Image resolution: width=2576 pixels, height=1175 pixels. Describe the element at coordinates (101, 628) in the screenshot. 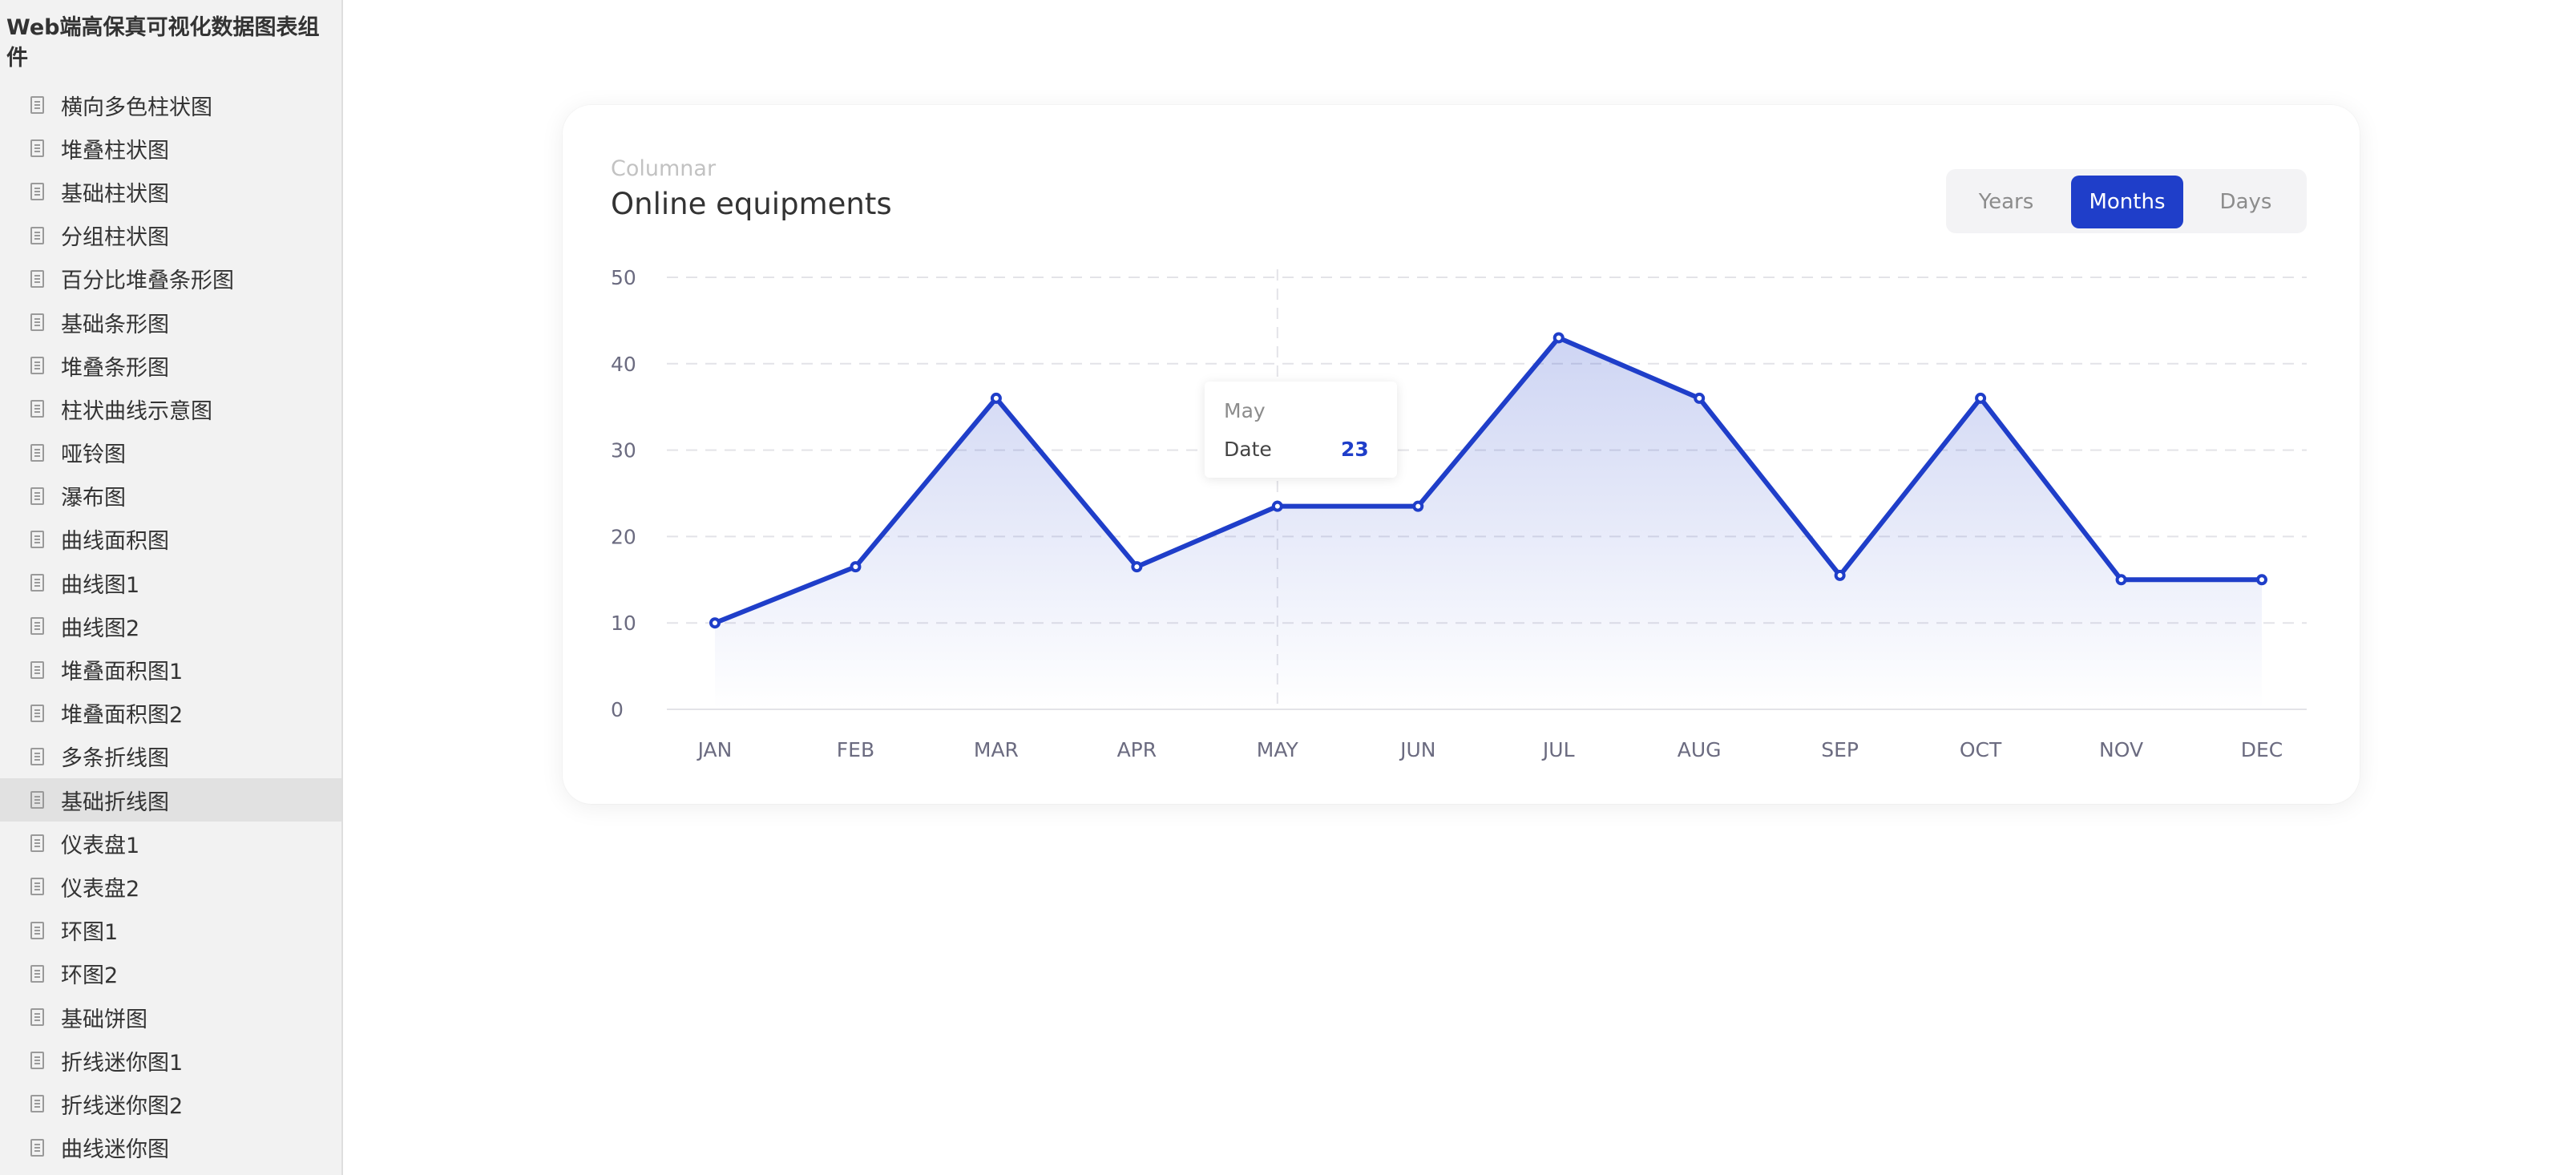

I see `sidebar-item-label: 曲线图2` at that location.